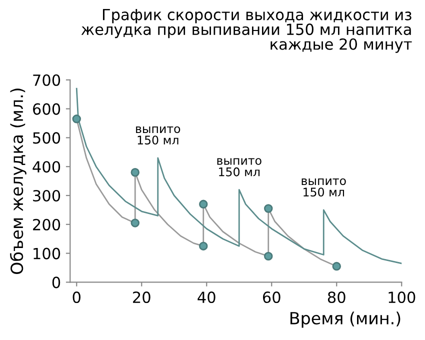 The image size is (425, 340). What do you see at coordinates (47, 254) in the screenshot?
I see `y-tick-label: 100` at bounding box center [47, 254].